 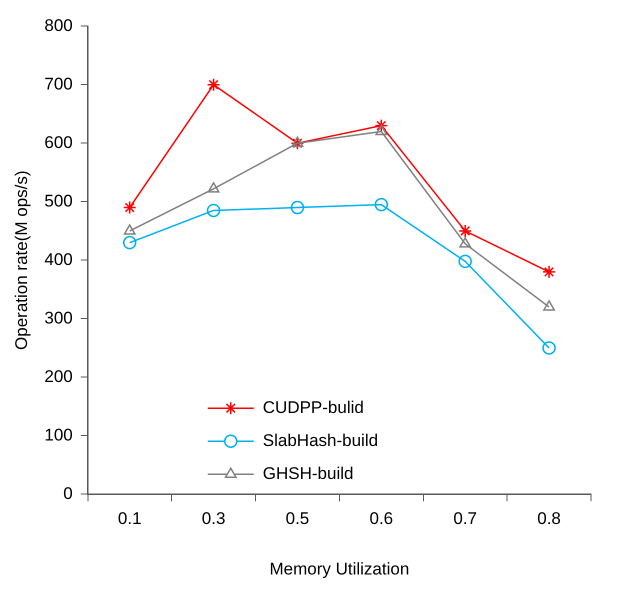 I want to click on y-tick-label: 100, so click(x=58, y=434).